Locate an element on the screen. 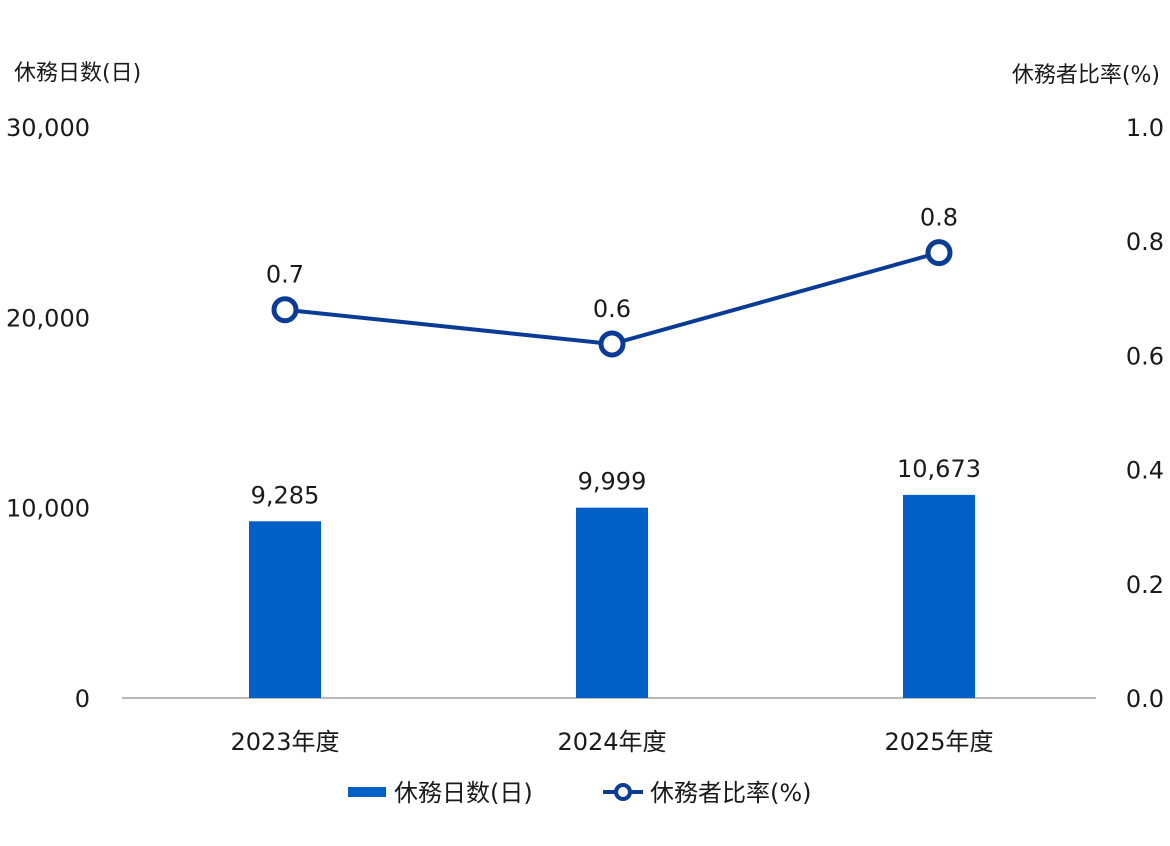 The height and width of the screenshot is (846, 1170). legend-line-marker is located at coordinates (623, 792).